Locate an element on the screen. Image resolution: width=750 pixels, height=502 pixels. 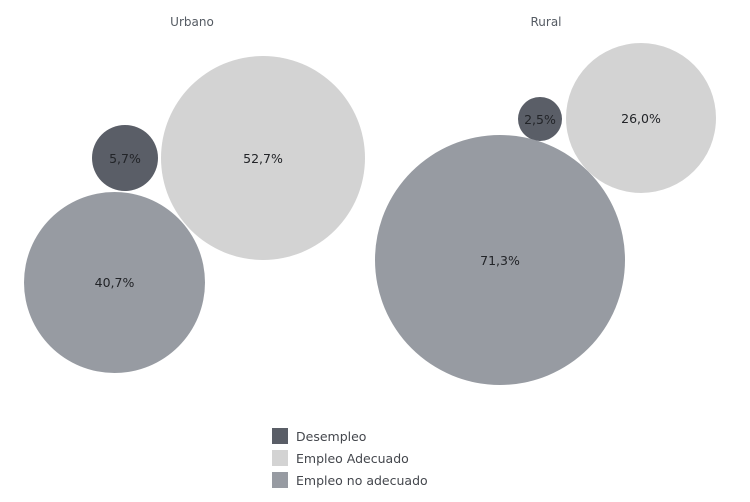
bubble-label: 40,7% is located at coordinates (114, 282).